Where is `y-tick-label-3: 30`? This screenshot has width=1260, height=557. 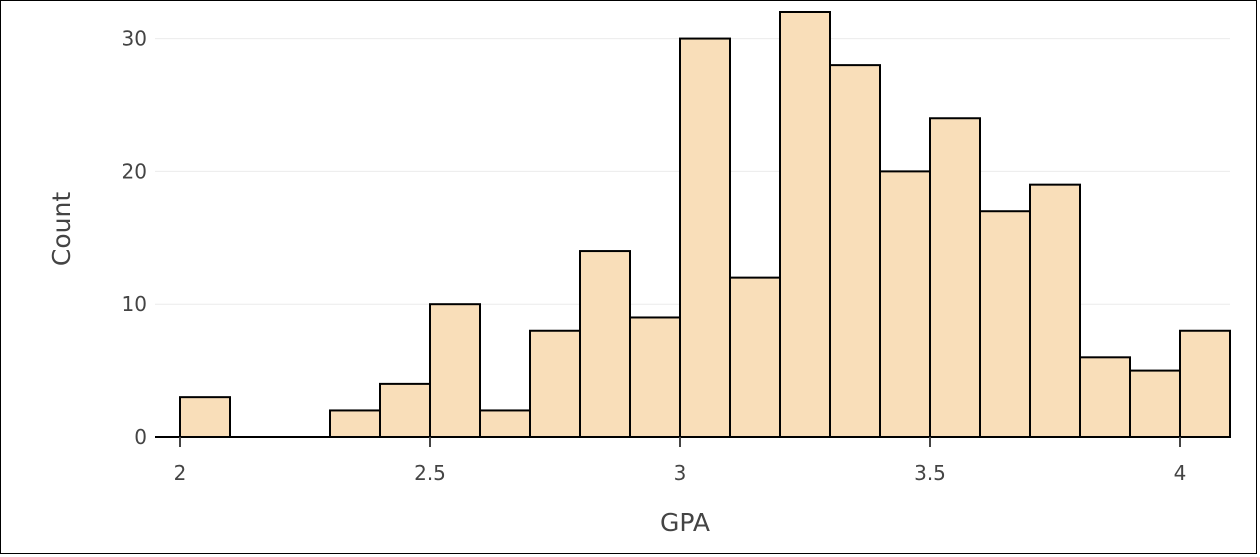
y-tick-label-3: 30 is located at coordinates (134, 39).